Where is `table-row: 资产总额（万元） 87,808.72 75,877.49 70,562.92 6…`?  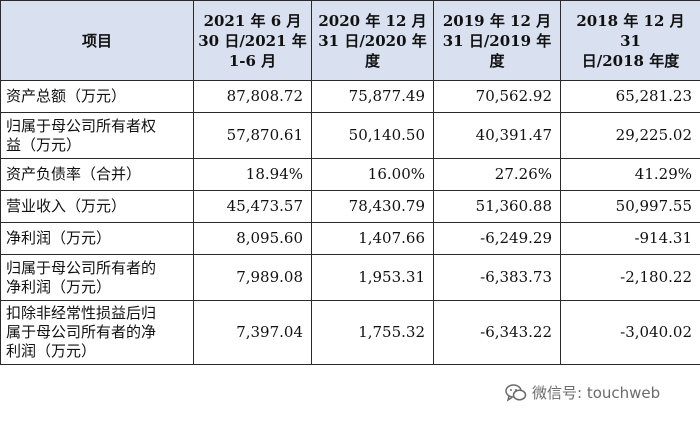
table-row: 资产总额（万元） 87,808.72 75,877.49 70,562.92 6… is located at coordinates (350, 96).